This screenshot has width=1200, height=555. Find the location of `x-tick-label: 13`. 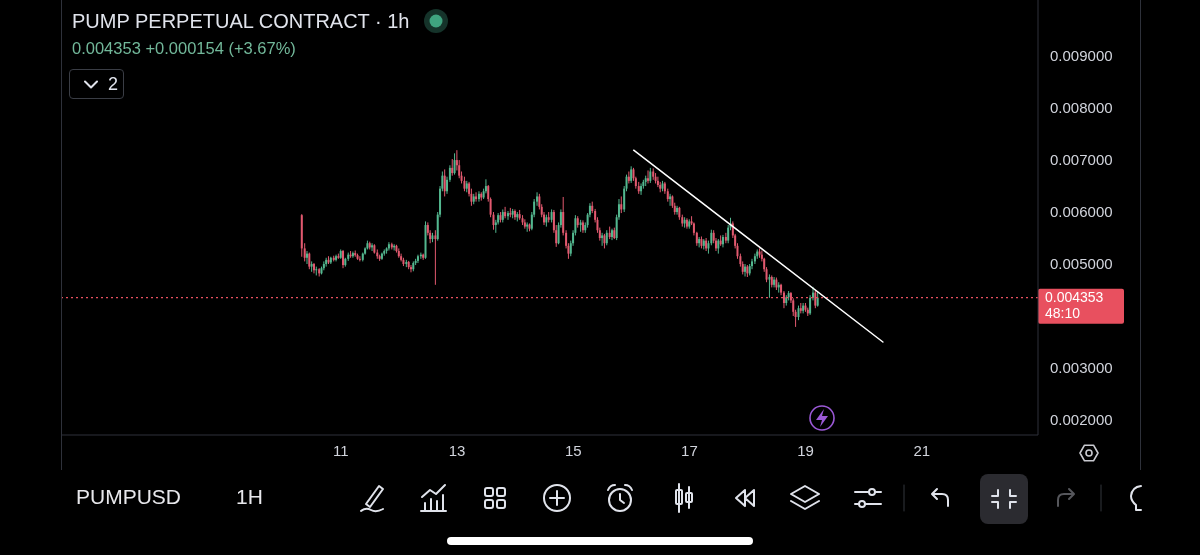

x-tick-label: 13 is located at coordinates (457, 450).